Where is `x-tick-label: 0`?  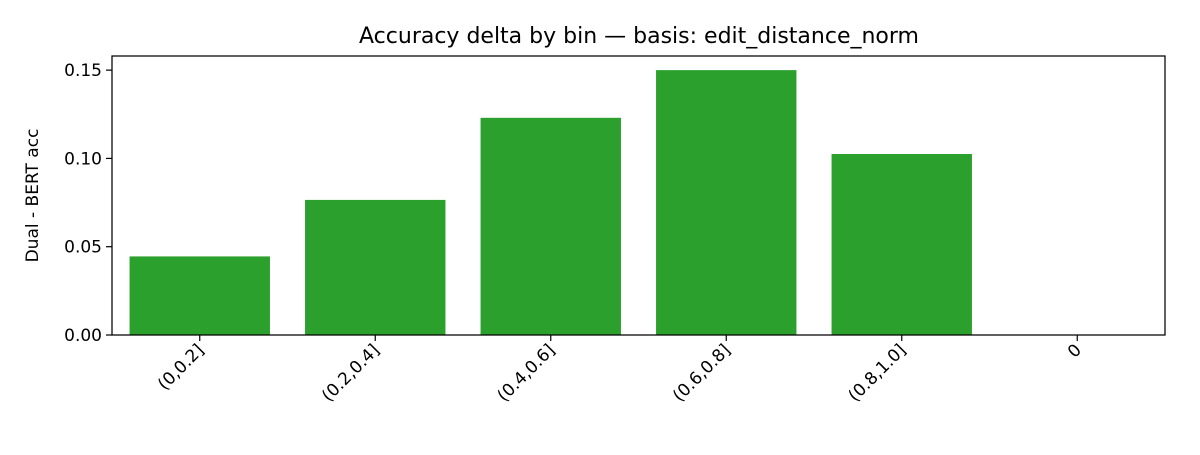 x-tick-label: 0 is located at coordinates (1075, 351).